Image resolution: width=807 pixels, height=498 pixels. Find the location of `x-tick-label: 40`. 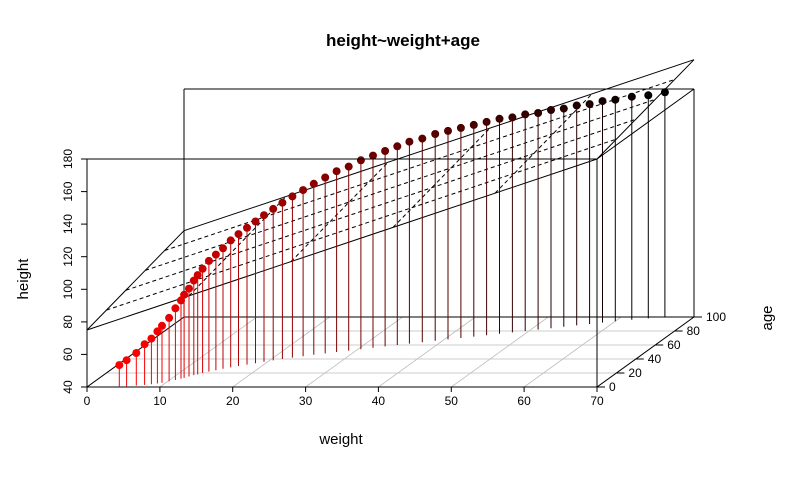

x-tick-label: 40 is located at coordinates (379, 401).